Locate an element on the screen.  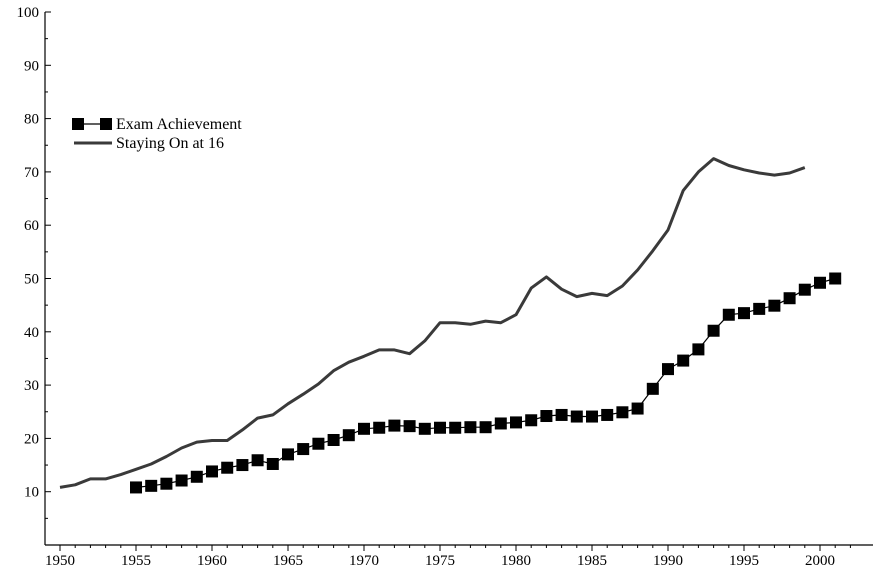
x-tick-label: 1955 is located at coordinates (136, 561).